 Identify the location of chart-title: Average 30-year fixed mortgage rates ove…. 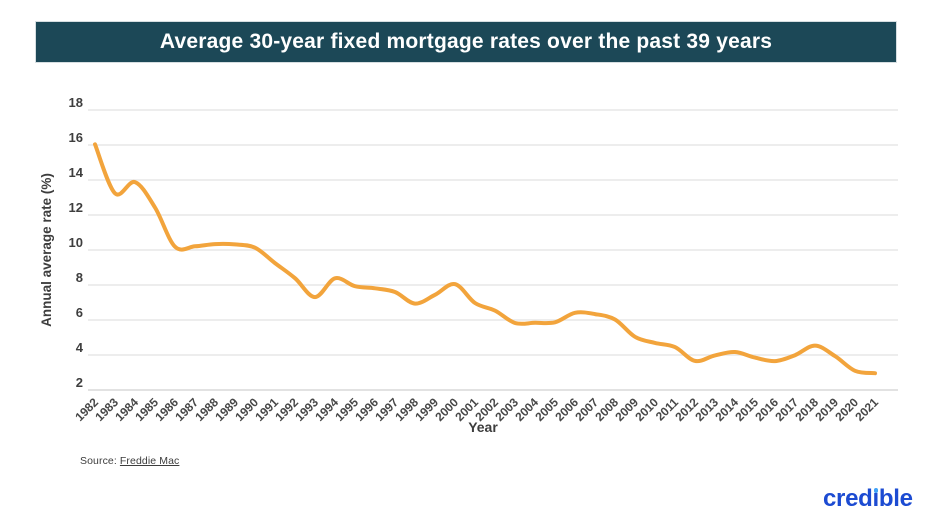
(466, 41).